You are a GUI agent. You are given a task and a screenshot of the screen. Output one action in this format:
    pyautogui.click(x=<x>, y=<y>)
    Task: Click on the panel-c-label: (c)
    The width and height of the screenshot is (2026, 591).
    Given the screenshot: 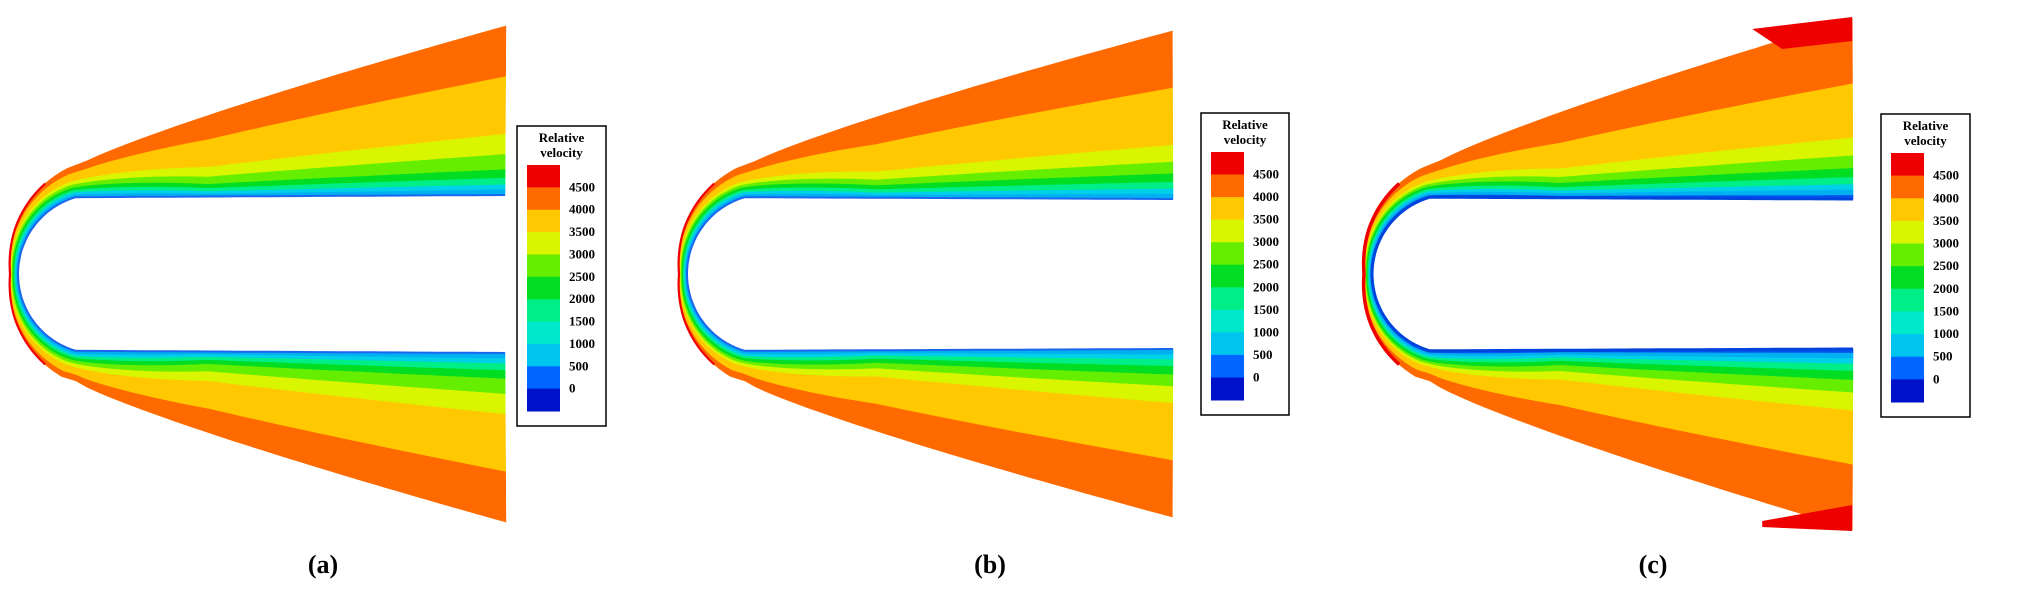 What is the action you would take?
    pyautogui.click(x=1653, y=564)
    